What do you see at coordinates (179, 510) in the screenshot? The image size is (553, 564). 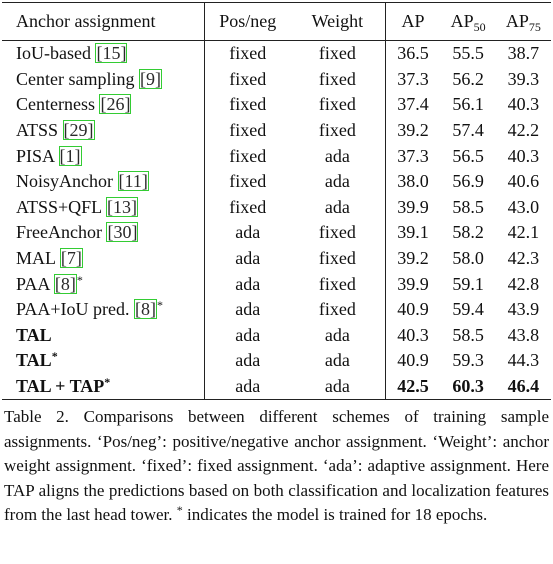 I see `caption-sup: *` at bounding box center [179, 510].